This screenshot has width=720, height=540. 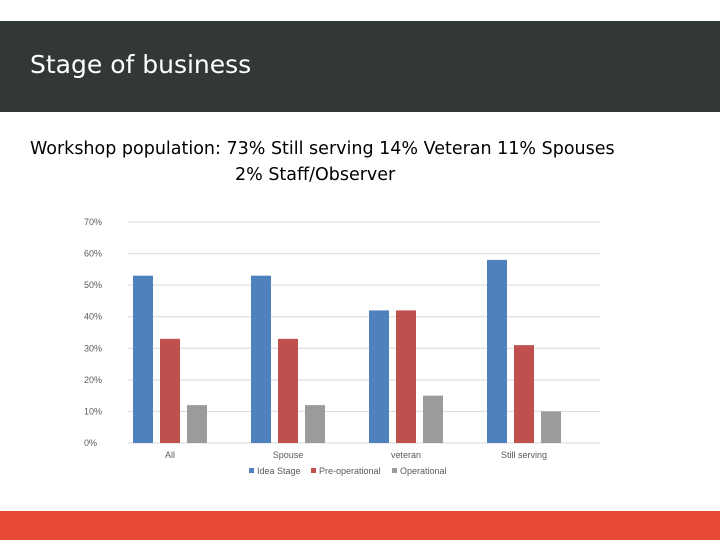 What do you see at coordinates (406, 455) in the screenshot?
I see `x-tick-label: veteran` at bounding box center [406, 455].